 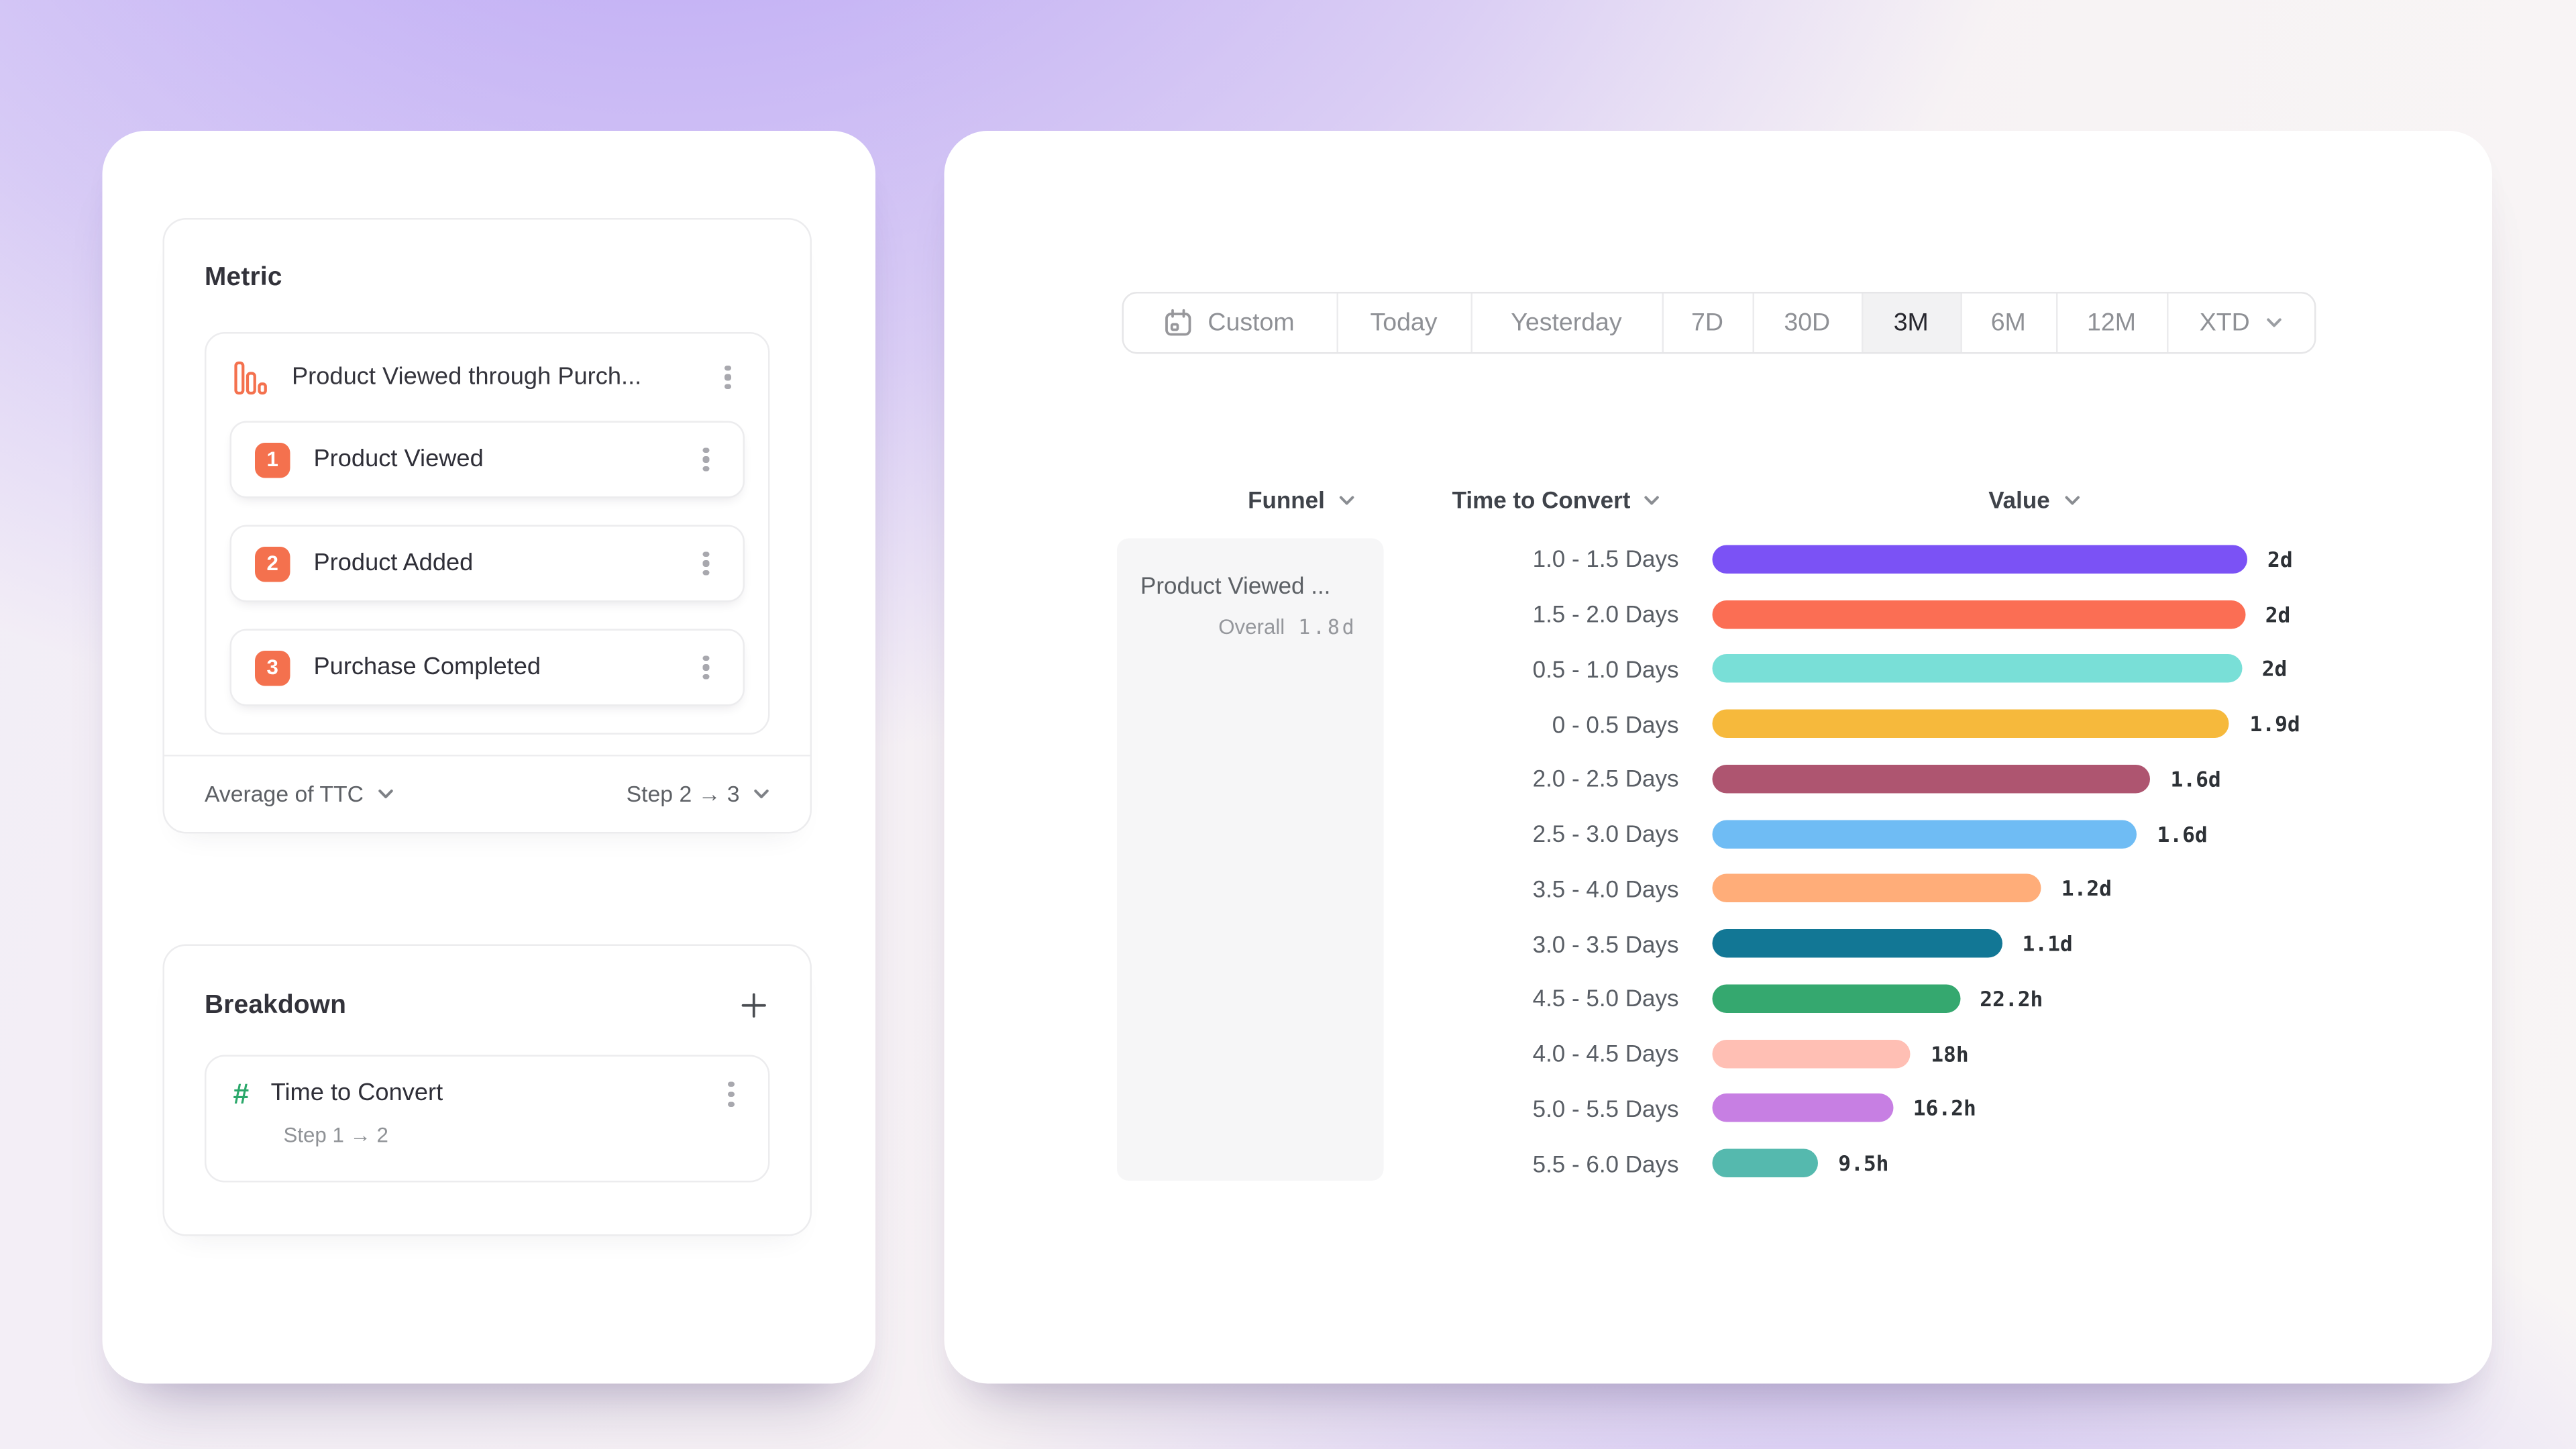 I want to click on chart-row: 2.5 - 3.0 Days 1.6d, so click(x=1857, y=833).